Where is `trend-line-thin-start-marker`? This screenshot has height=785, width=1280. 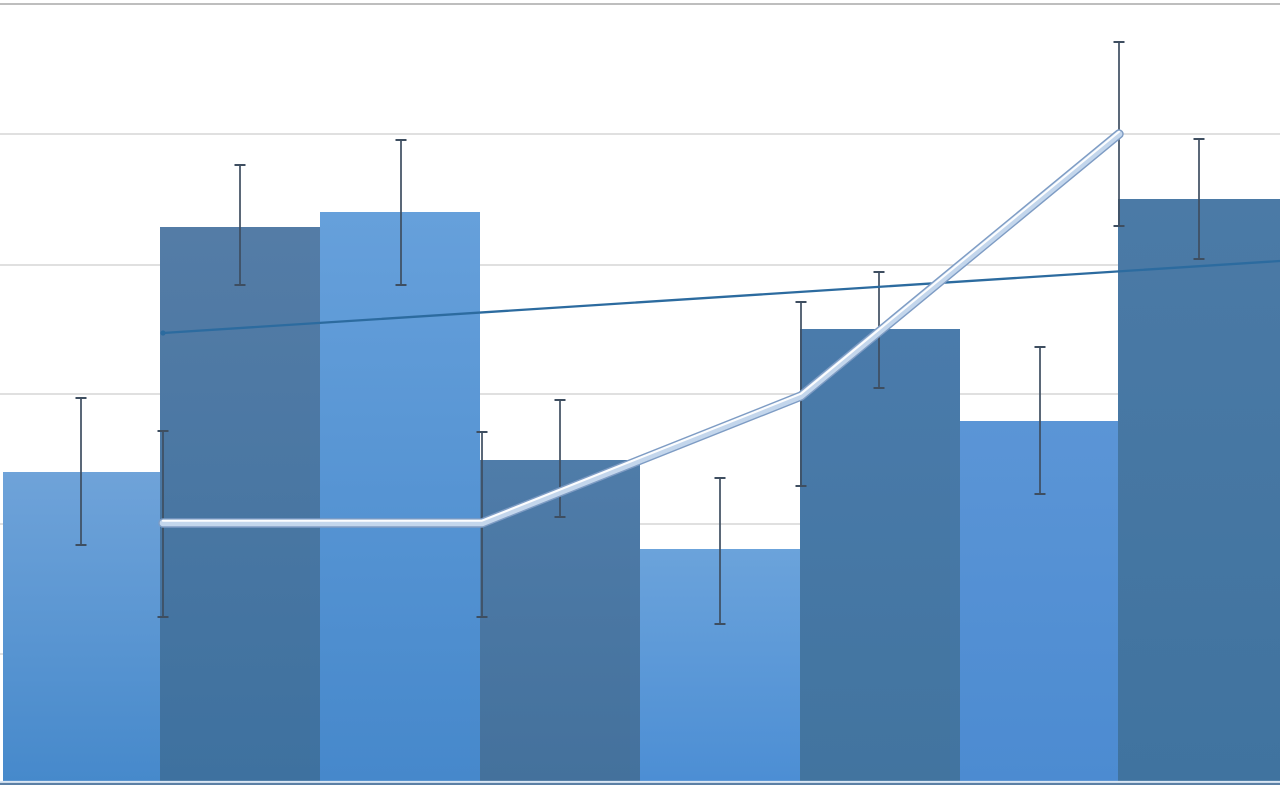 trend-line-thin-start-marker is located at coordinates (163, 333).